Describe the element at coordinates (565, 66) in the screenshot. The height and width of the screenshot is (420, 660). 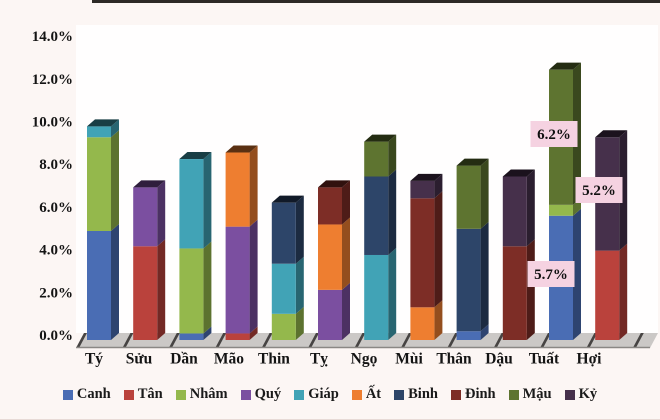
I see `bar-tuat-top-face` at that location.